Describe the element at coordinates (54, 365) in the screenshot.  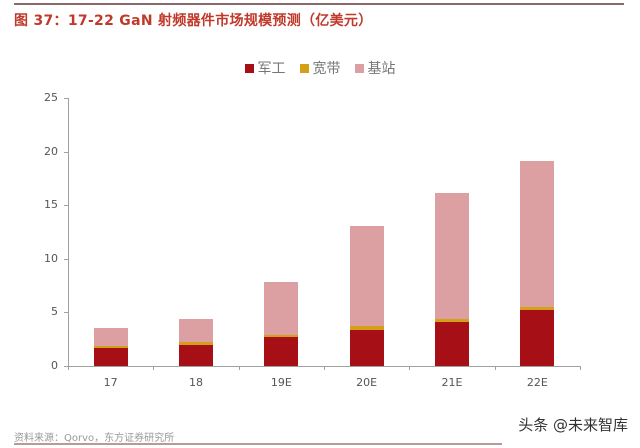
I see `y-tick-label: 0` at that location.